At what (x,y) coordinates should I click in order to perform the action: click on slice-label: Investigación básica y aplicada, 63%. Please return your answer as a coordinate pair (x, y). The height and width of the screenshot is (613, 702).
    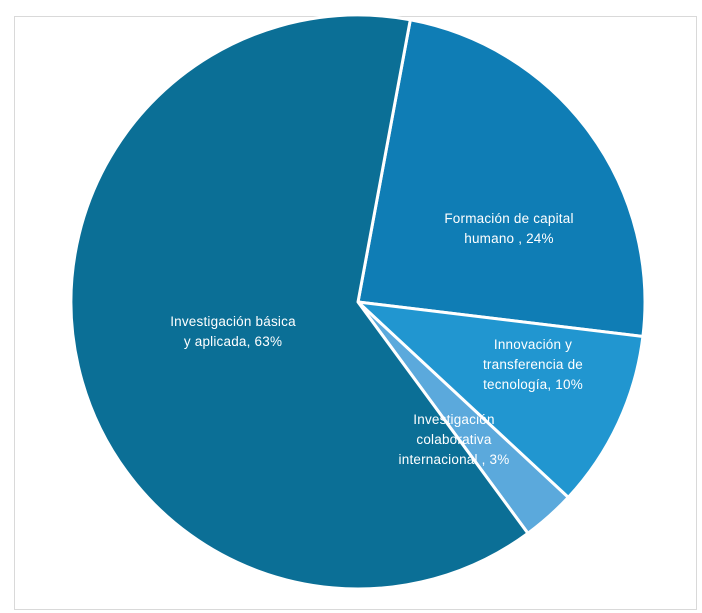
    Looking at the image, I should click on (233, 331).